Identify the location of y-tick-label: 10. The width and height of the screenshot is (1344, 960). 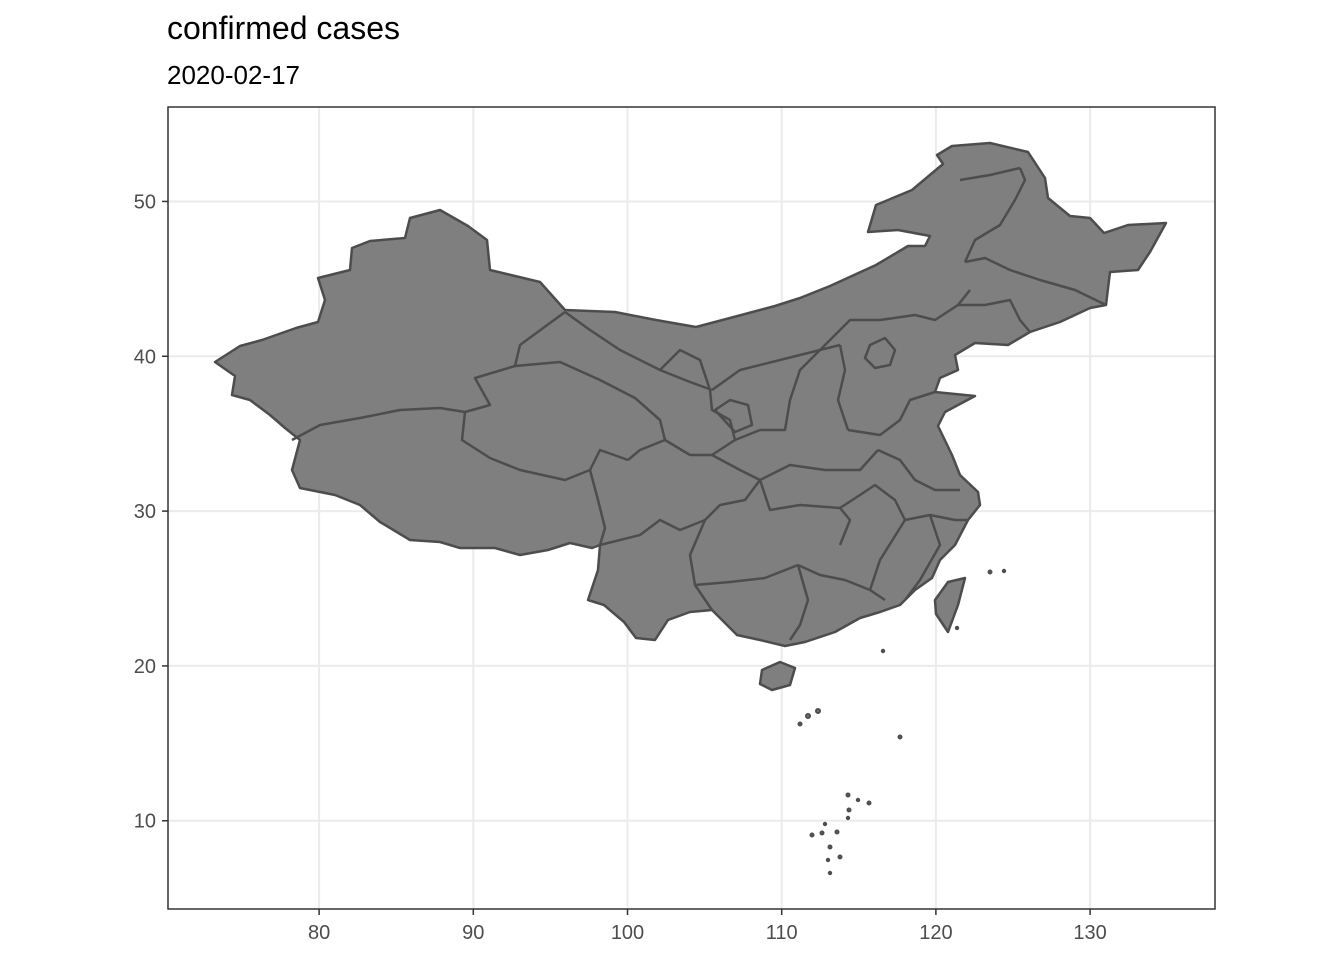
(145, 822).